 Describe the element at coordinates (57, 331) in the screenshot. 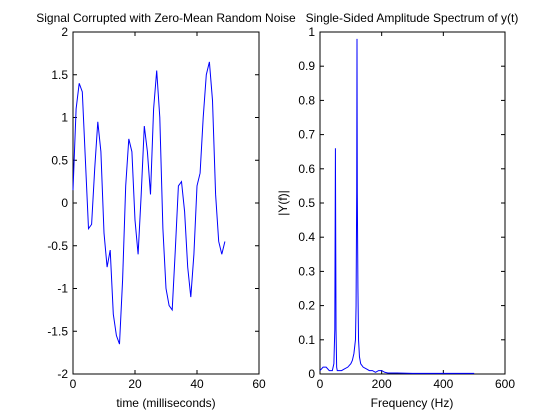

I see `left-y-tick-label: -1.5` at that location.